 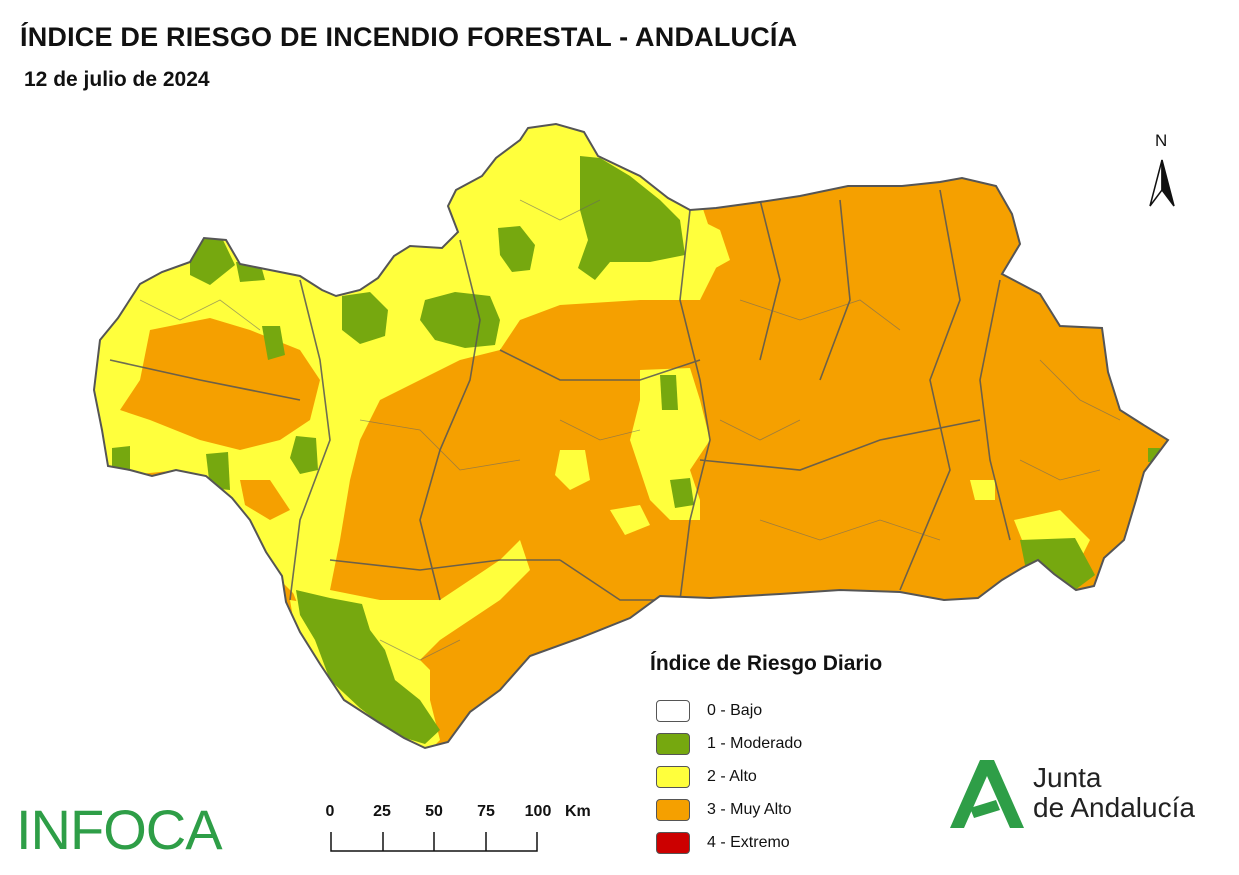 I want to click on legend-item-moderado: 1 - Moderado, so click(x=766, y=743).